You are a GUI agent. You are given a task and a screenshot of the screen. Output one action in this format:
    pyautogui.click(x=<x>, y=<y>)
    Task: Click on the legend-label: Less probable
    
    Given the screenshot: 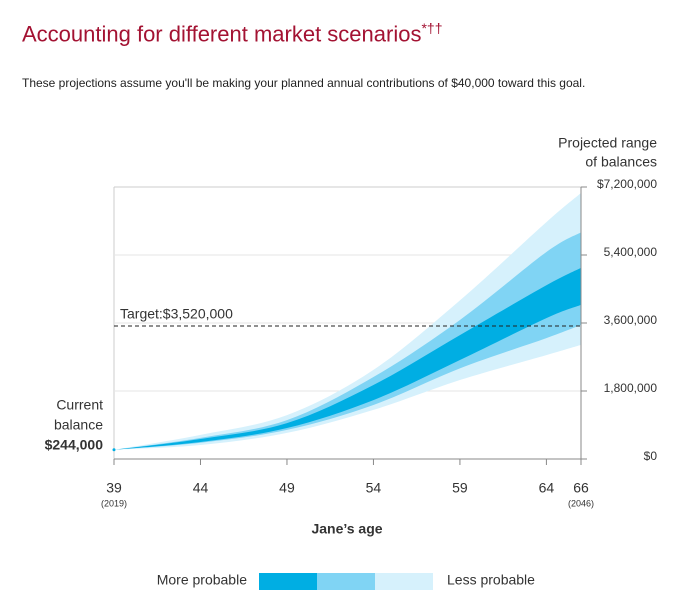 What is the action you would take?
    pyautogui.click(x=491, y=580)
    